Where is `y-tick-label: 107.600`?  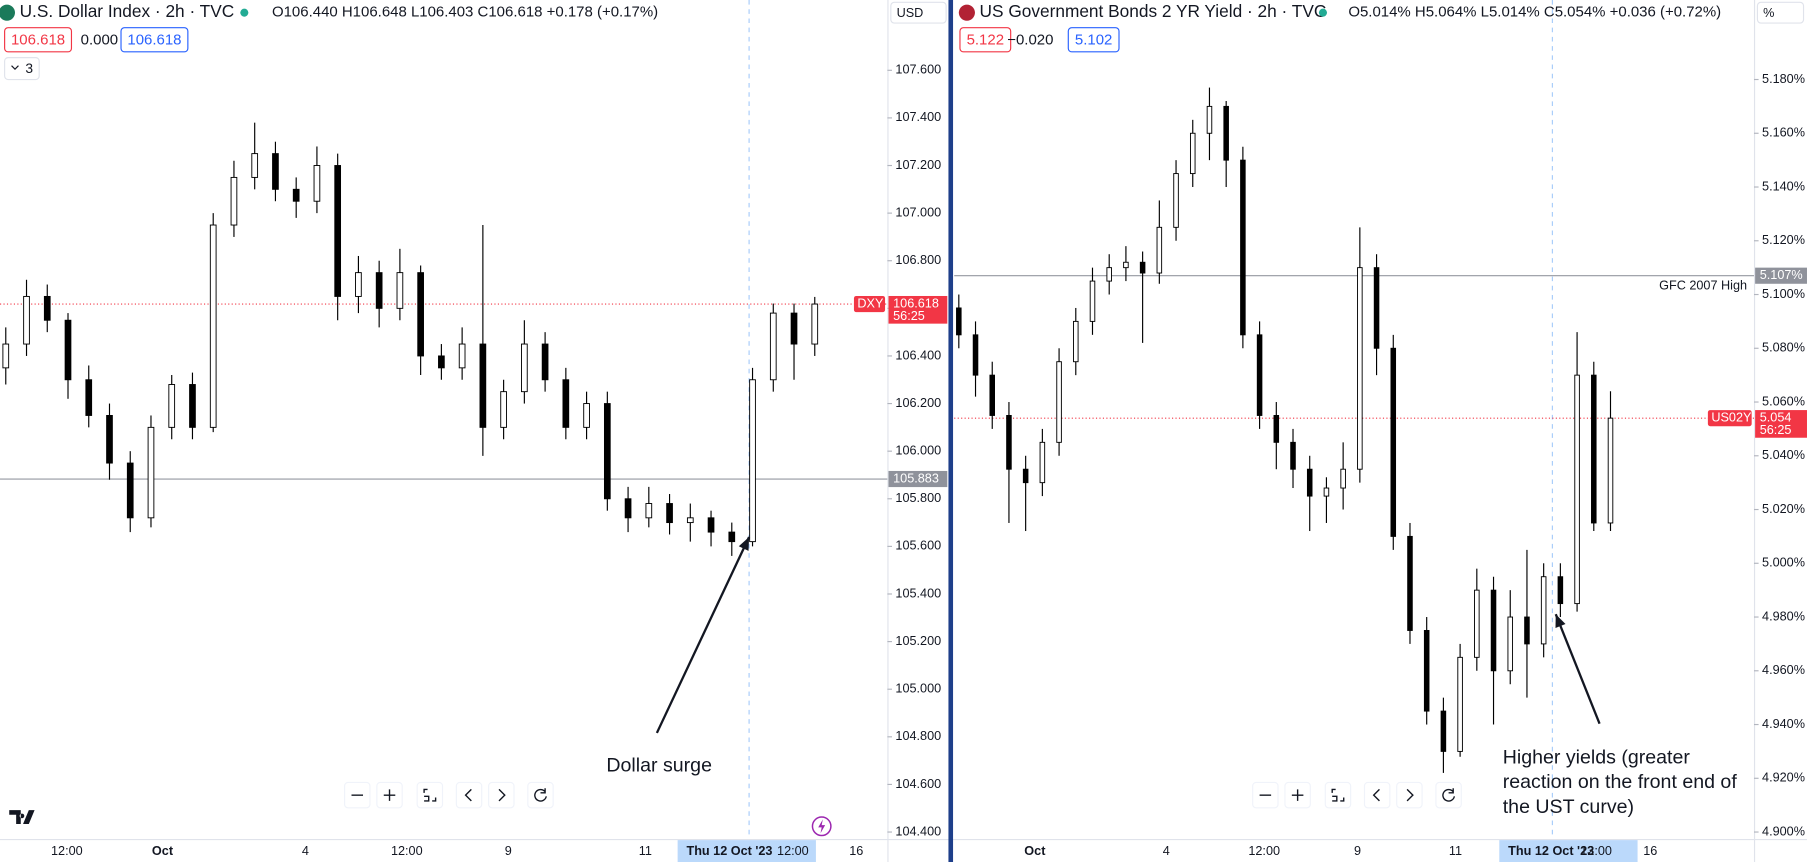
y-tick-label: 107.600 is located at coordinates (918, 70).